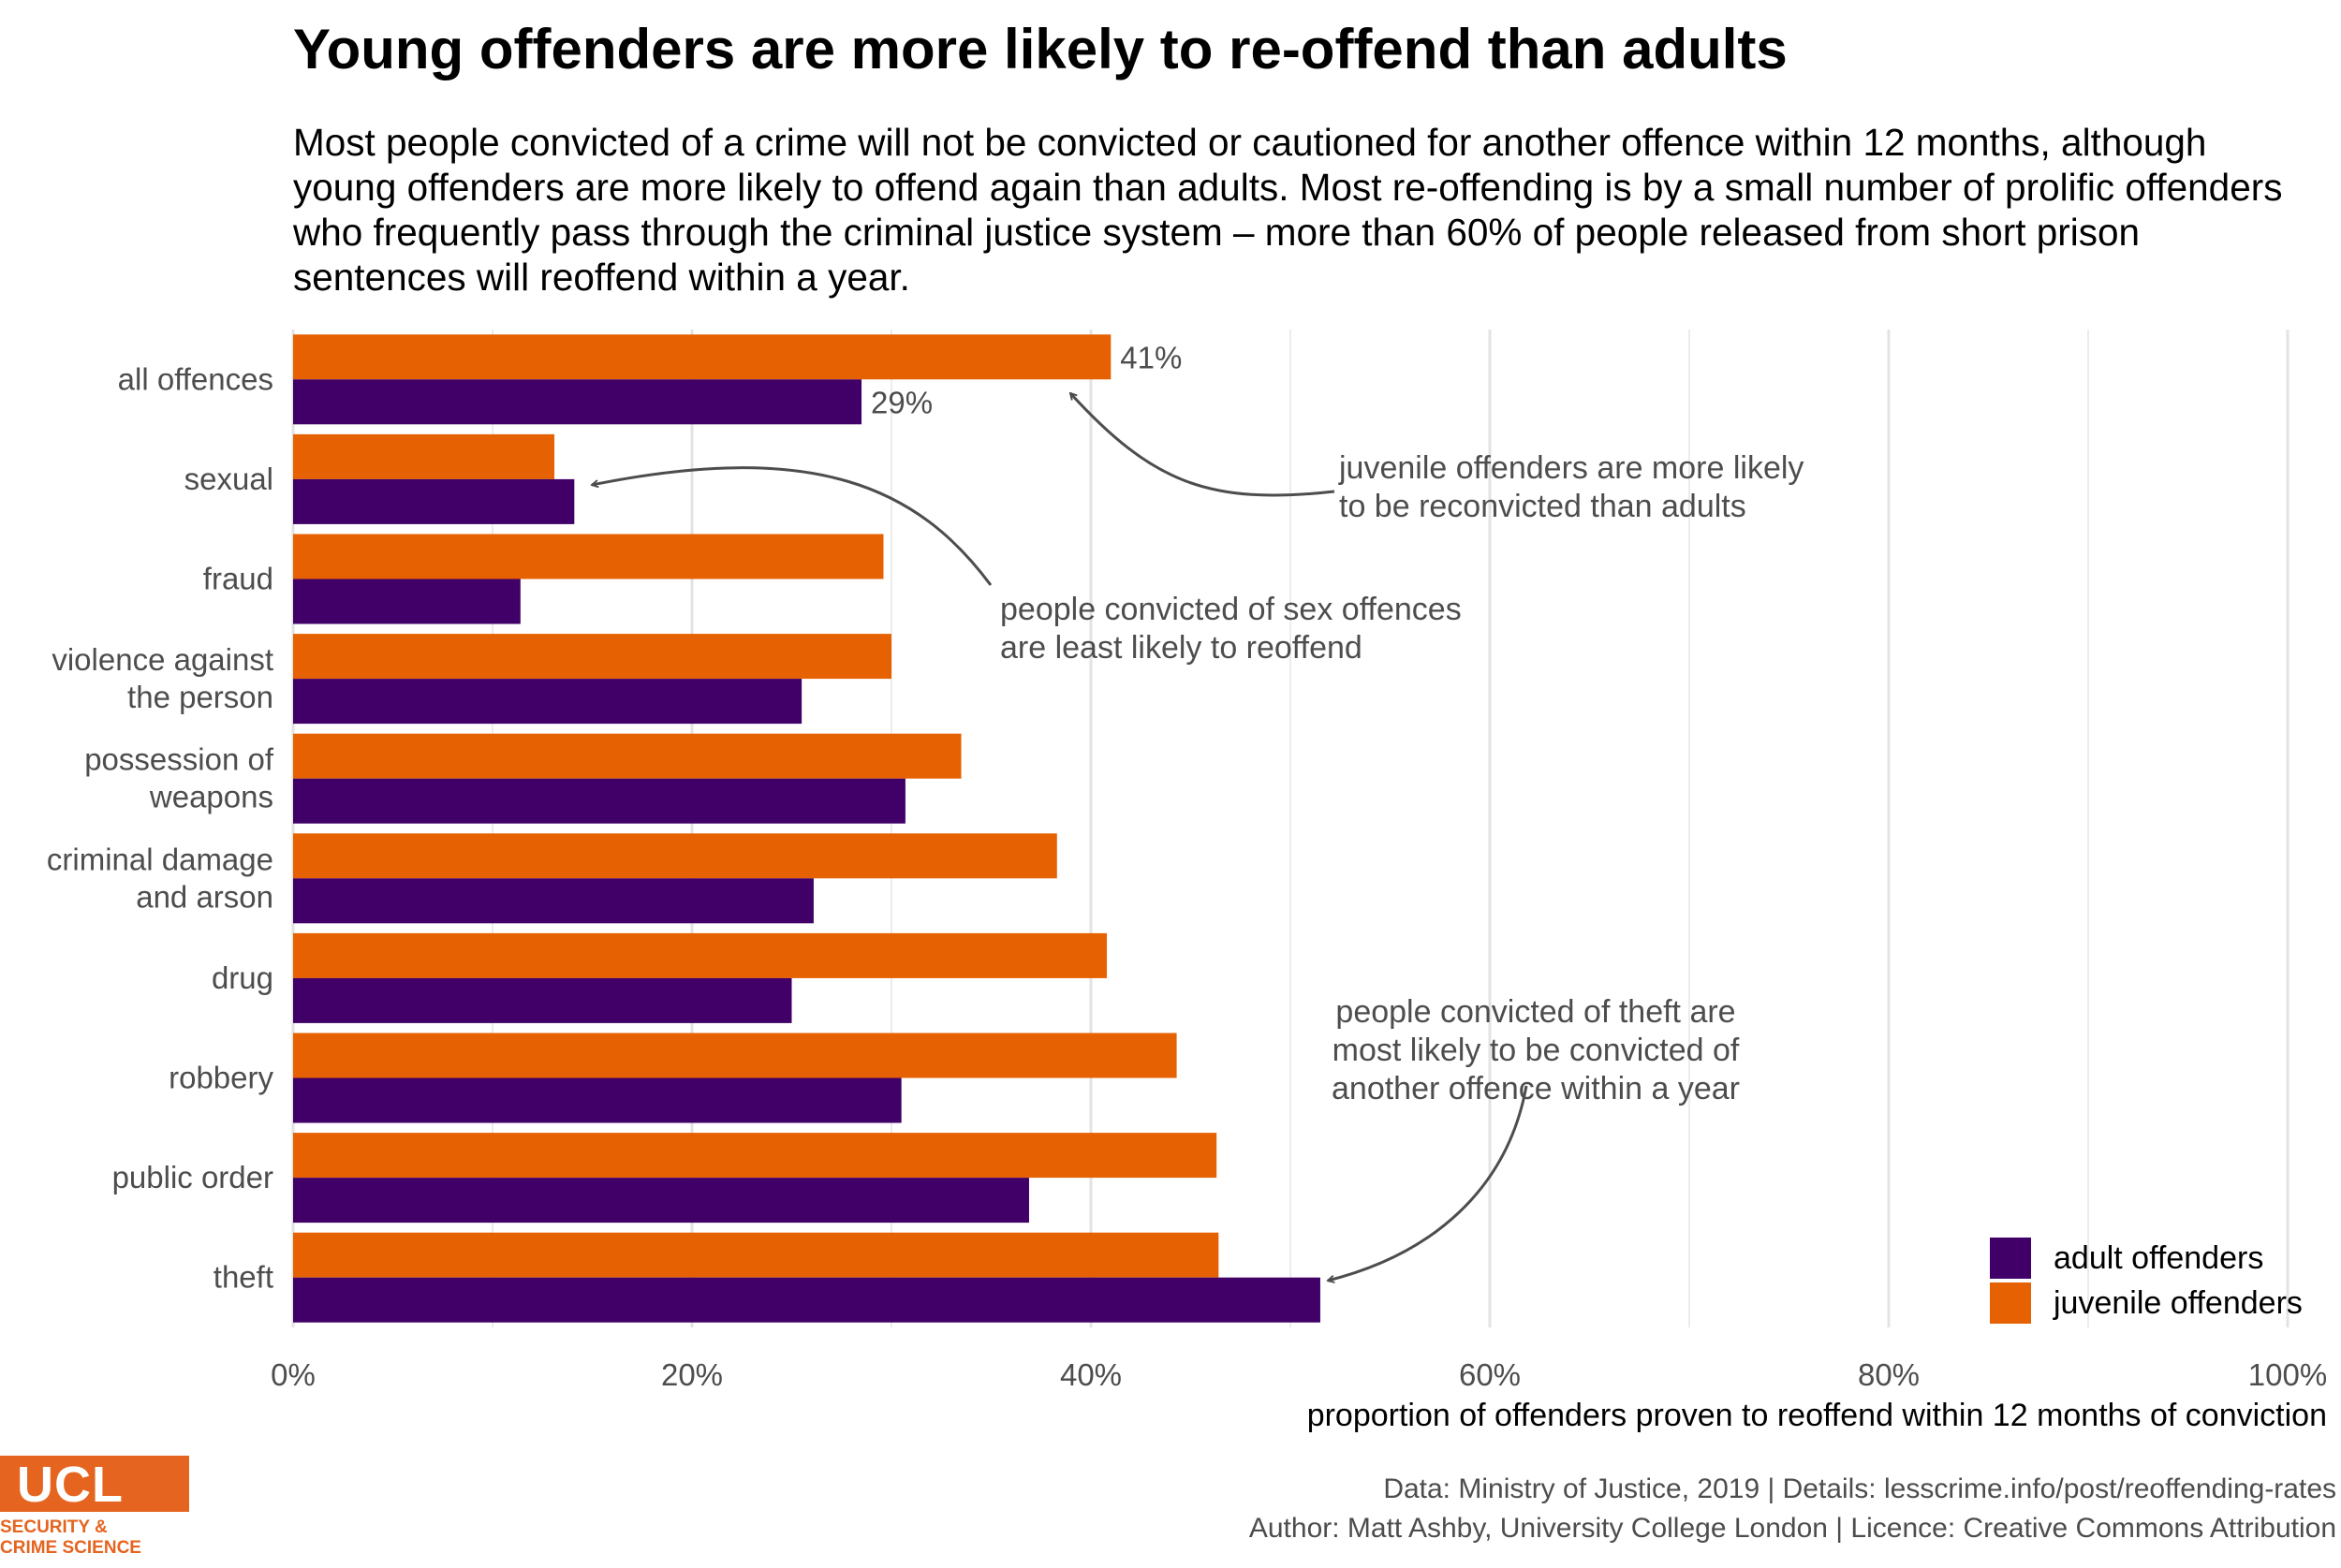 This screenshot has height=1568, width=2341. What do you see at coordinates (792, 526) in the screenshot?
I see `annotation-arrow-sexual` at bounding box center [792, 526].